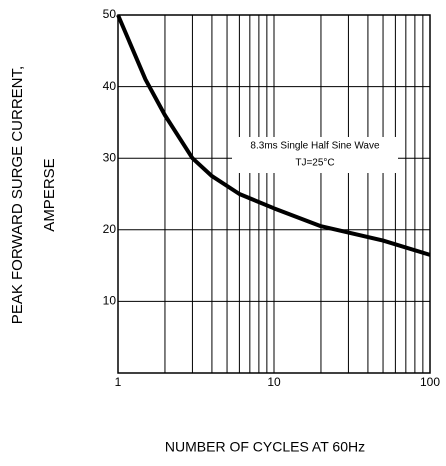  I want to click on y-tick-label: 50, so click(110, 14).